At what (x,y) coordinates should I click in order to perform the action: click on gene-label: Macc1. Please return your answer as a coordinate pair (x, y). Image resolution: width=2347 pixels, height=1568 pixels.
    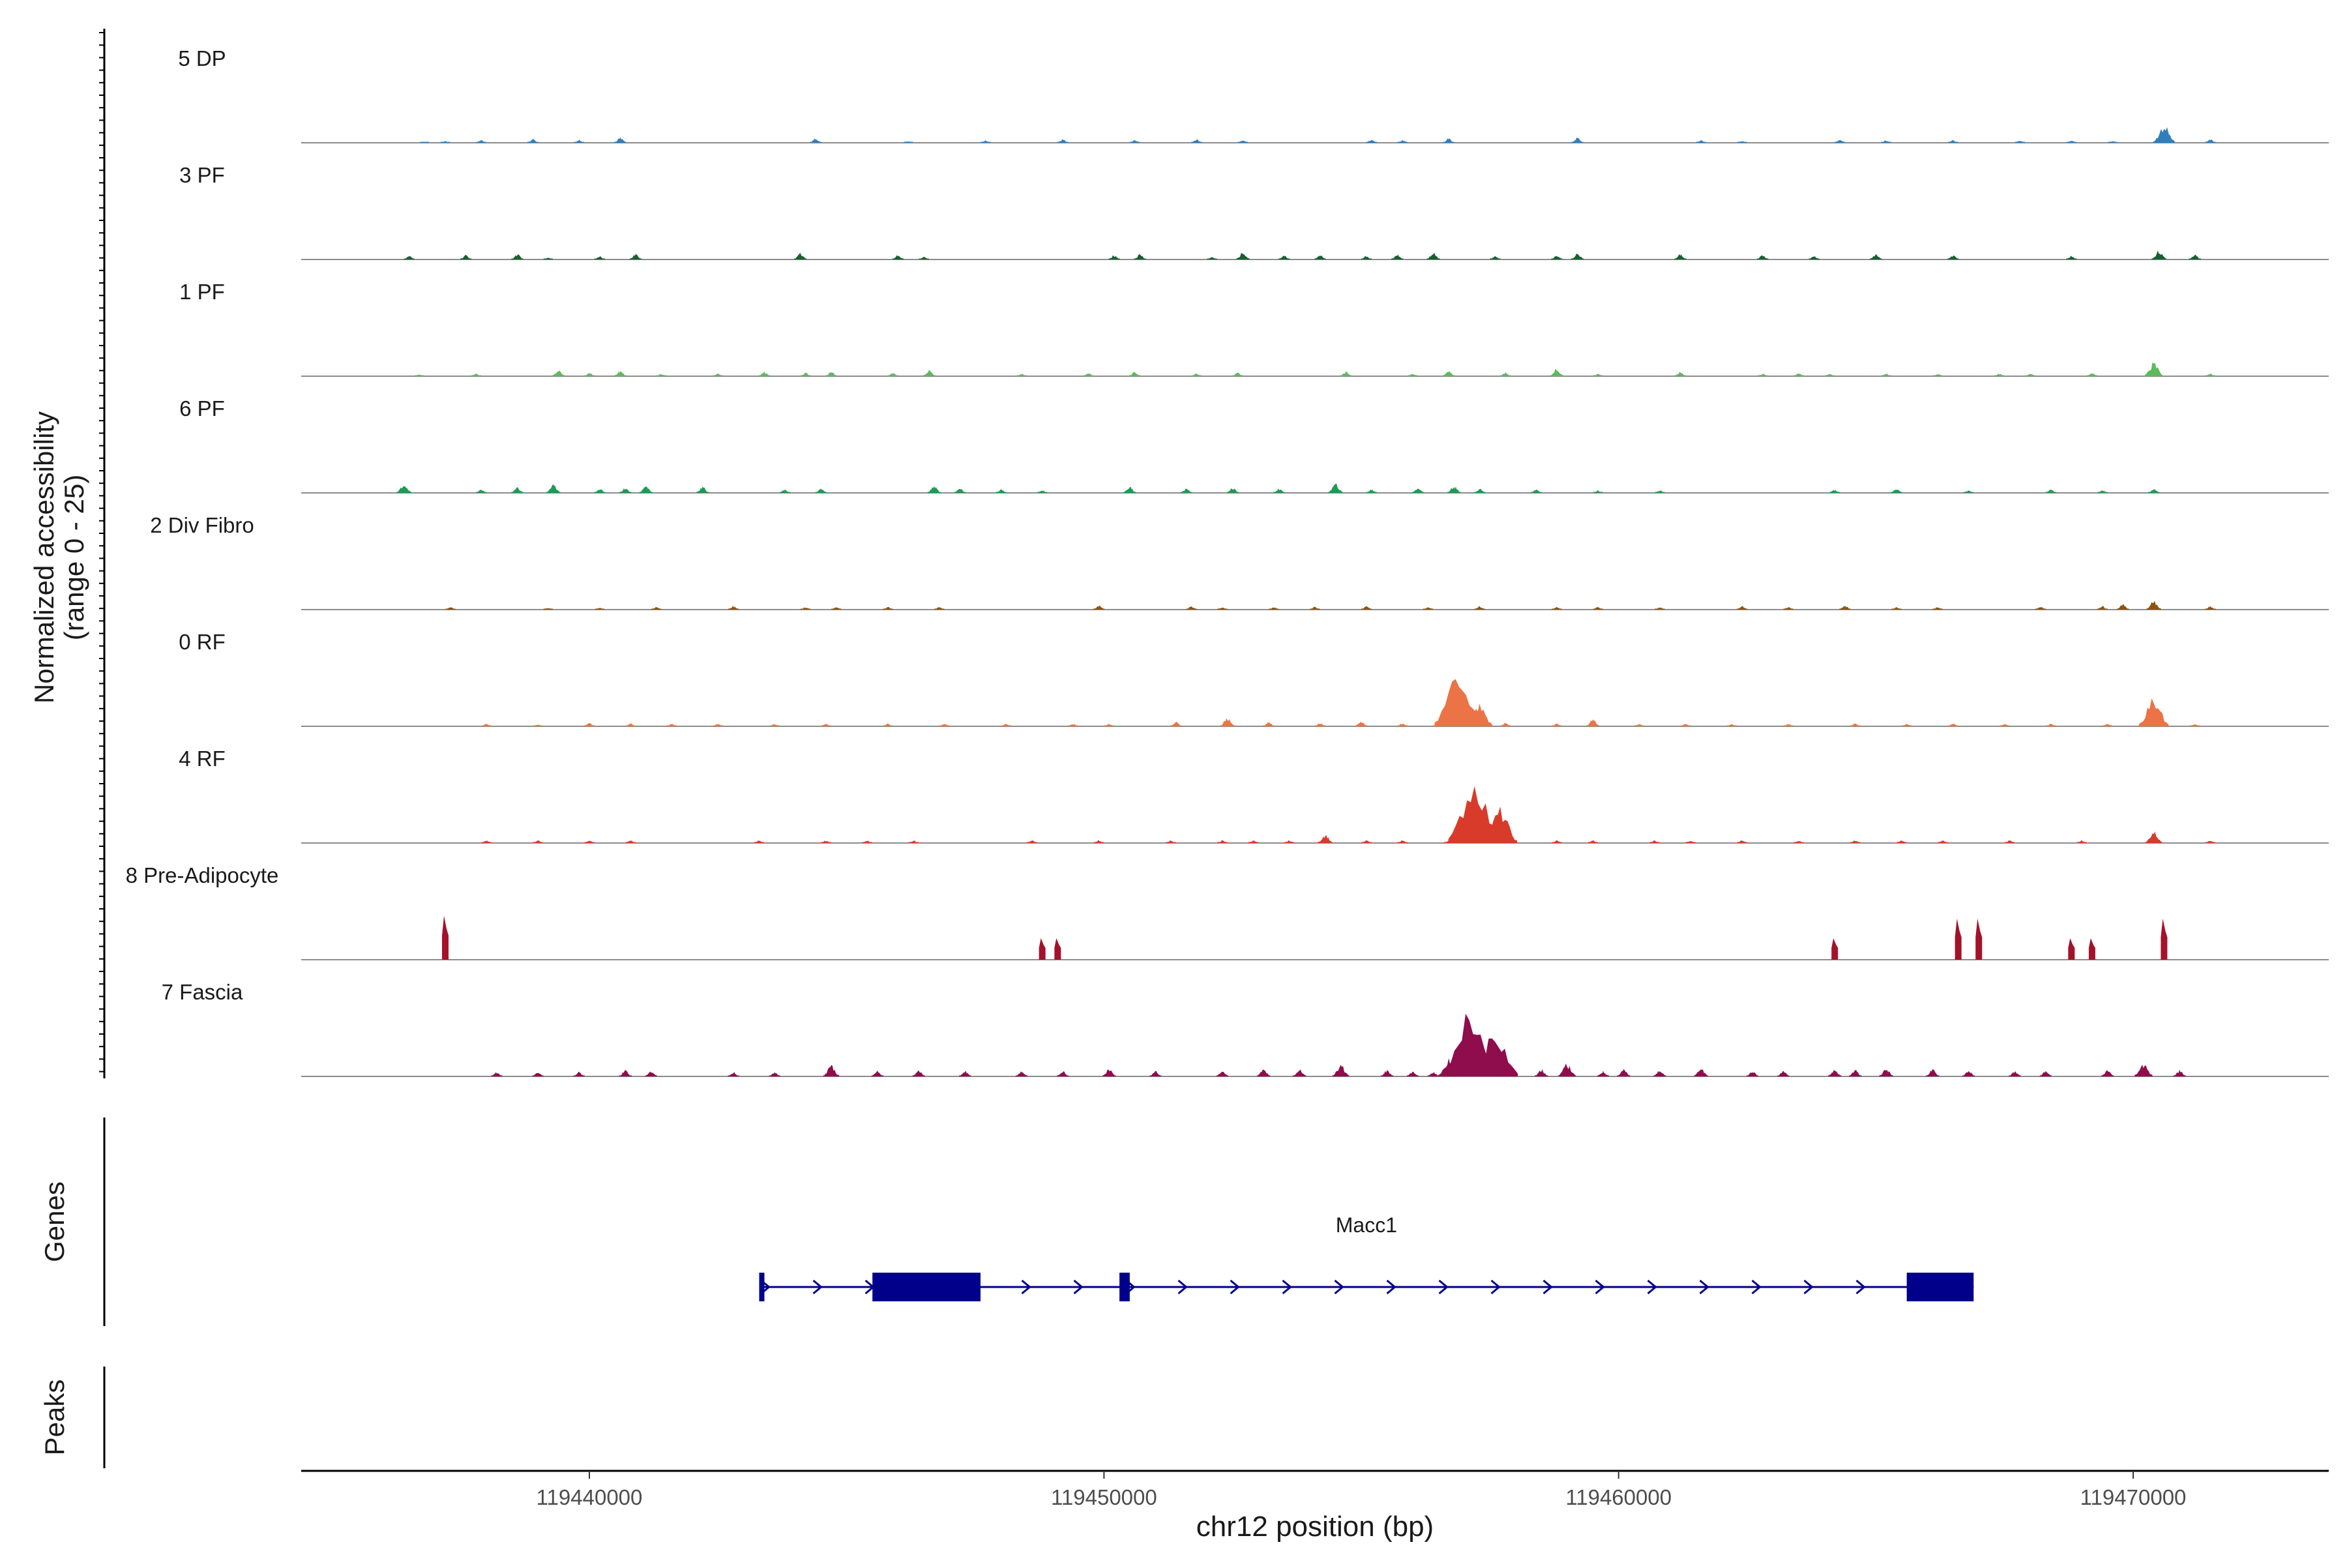
    Looking at the image, I should click on (1366, 1225).